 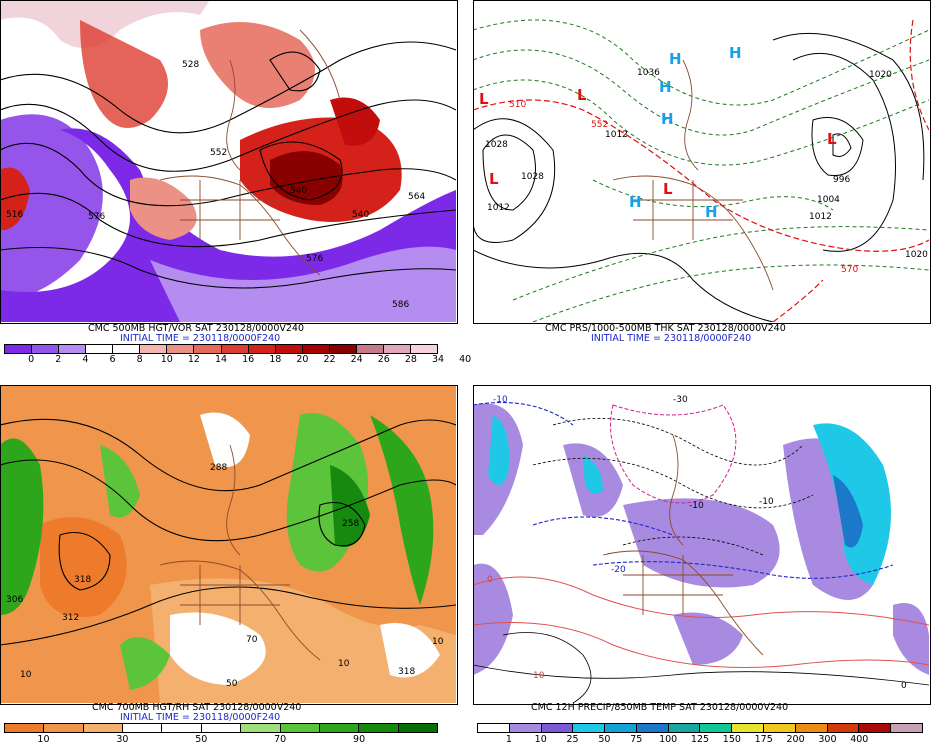 What do you see at coordinates (58, 359) in the screenshot?
I see `colorbar-tick-label: 2` at bounding box center [58, 359].